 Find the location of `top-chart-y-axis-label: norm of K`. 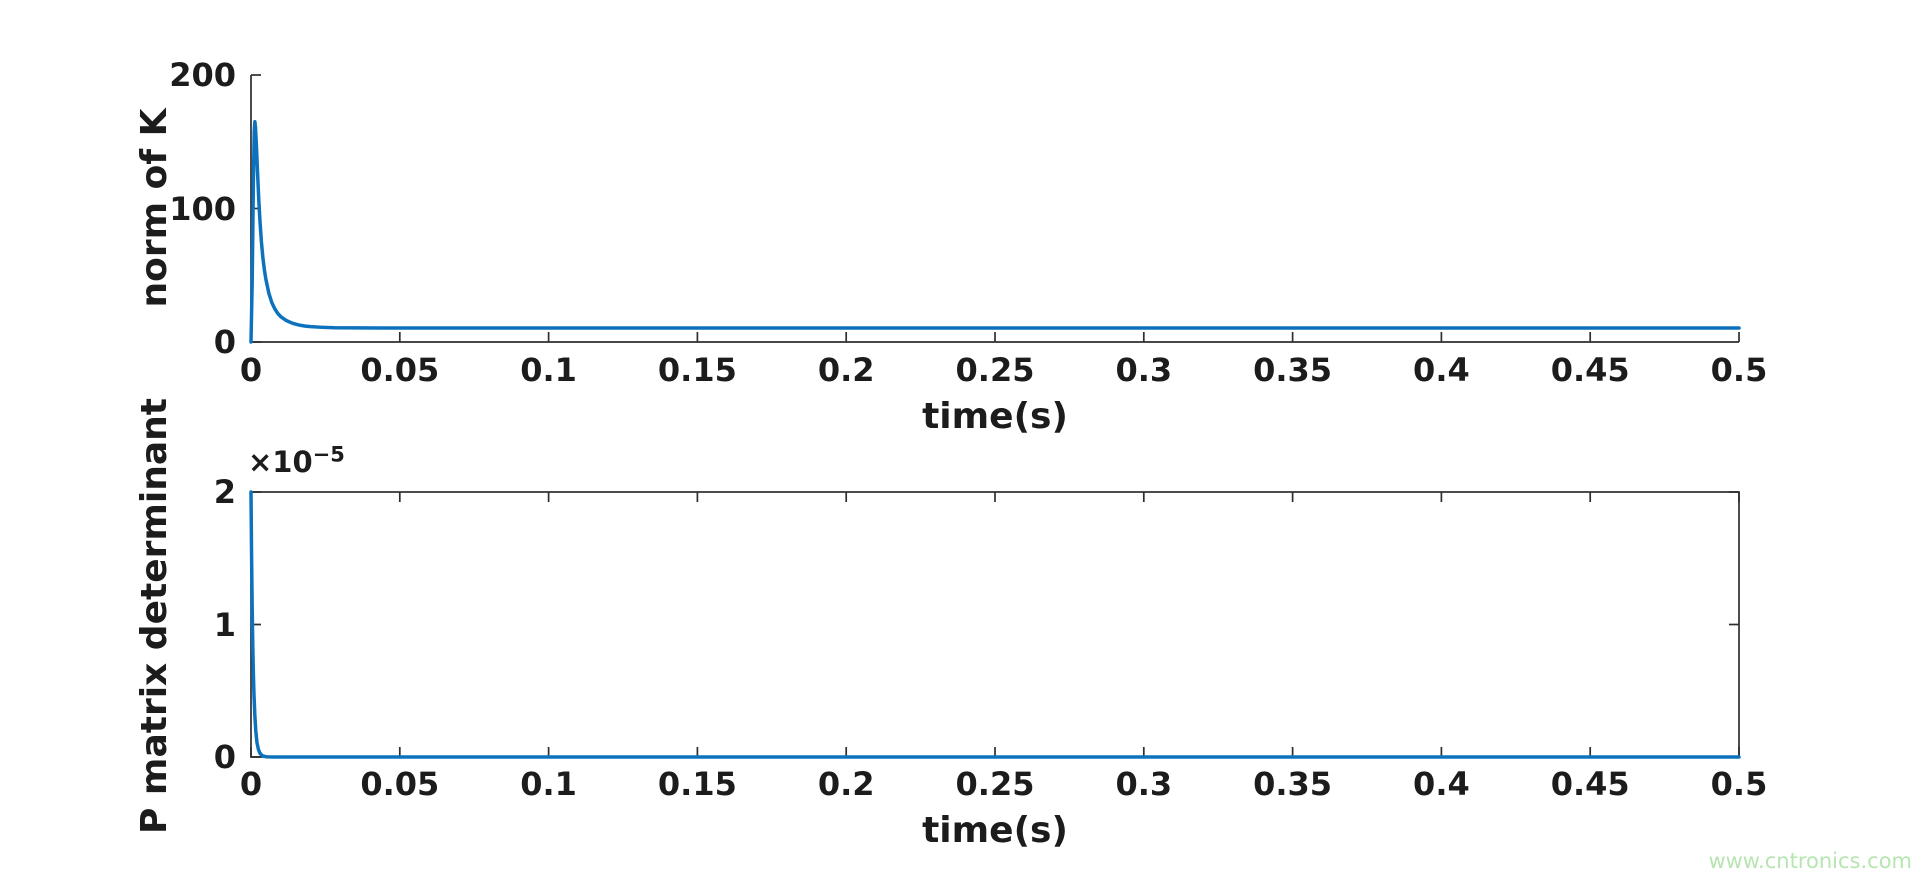

top-chart-y-axis-label: norm of K is located at coordinates (154, 208).